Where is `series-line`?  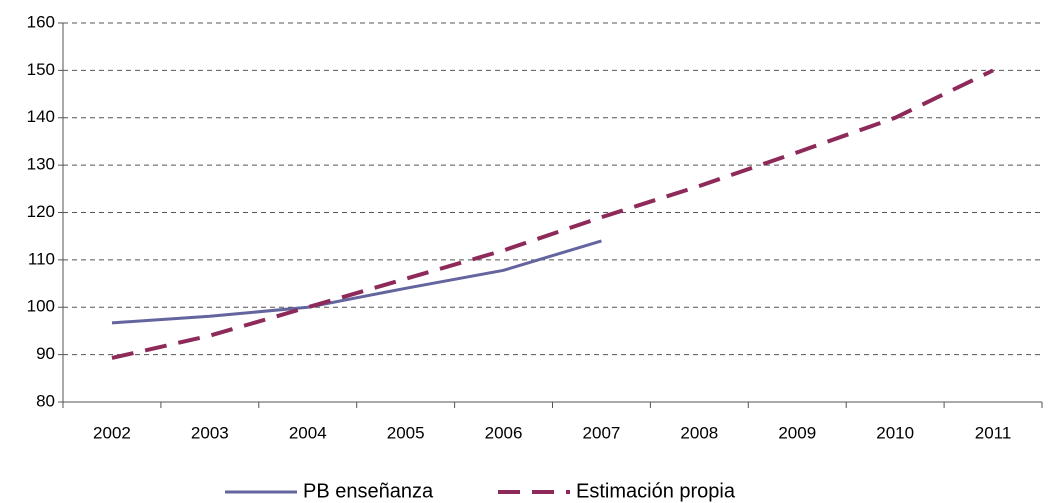 series-line is located at coordinates (356, 282).